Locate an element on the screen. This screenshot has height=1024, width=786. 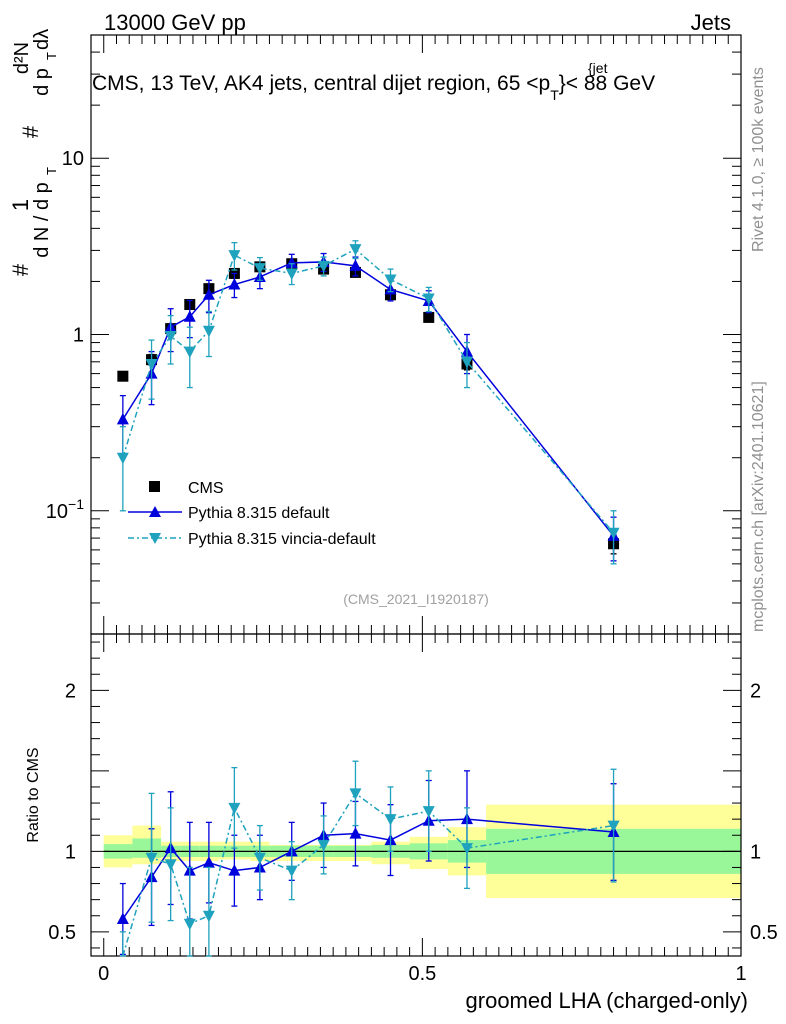
svg-text: d N / d p is located at coordinates (42, 220).